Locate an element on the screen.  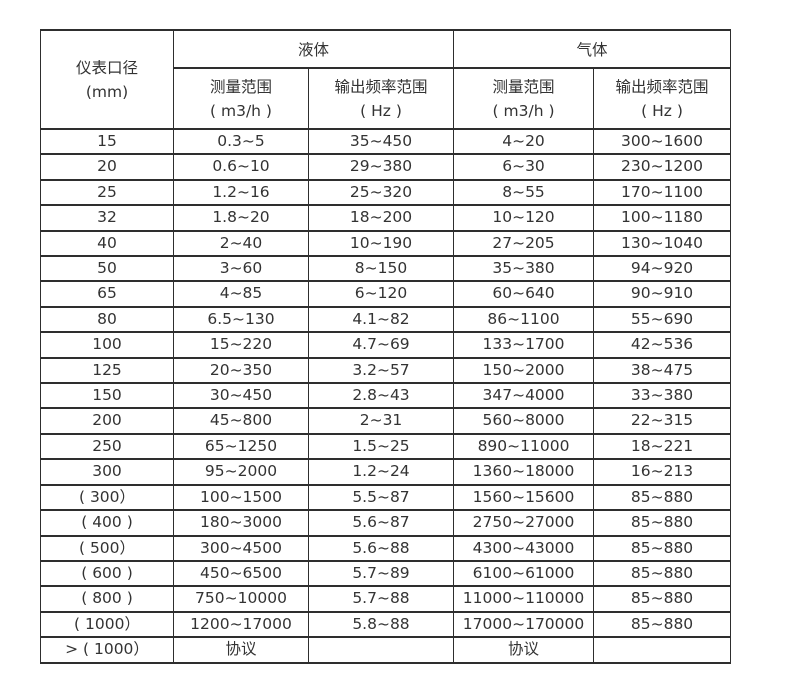
table-cell: 3~60 is located at coordinates (241, 269).